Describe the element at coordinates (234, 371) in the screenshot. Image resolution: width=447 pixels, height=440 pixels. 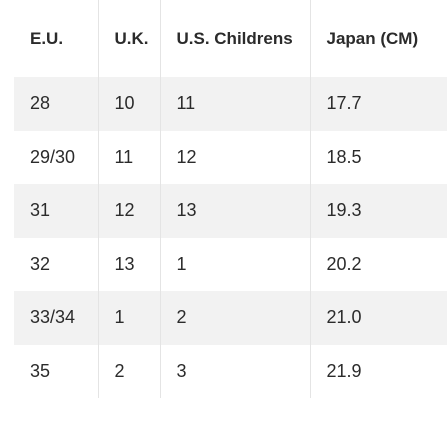
I see `table-cell: 3` at that location.